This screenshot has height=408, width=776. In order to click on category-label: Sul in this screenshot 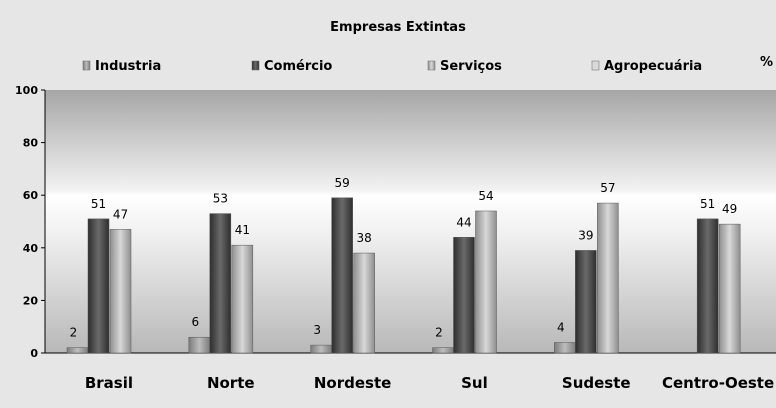, I will do `click(474, 383)`.